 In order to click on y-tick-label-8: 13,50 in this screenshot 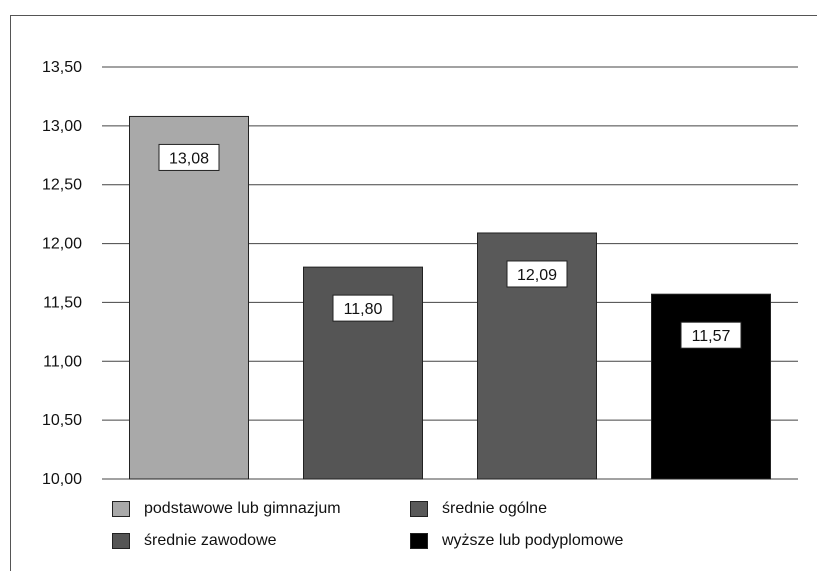, I will do `click(62, 67)`.